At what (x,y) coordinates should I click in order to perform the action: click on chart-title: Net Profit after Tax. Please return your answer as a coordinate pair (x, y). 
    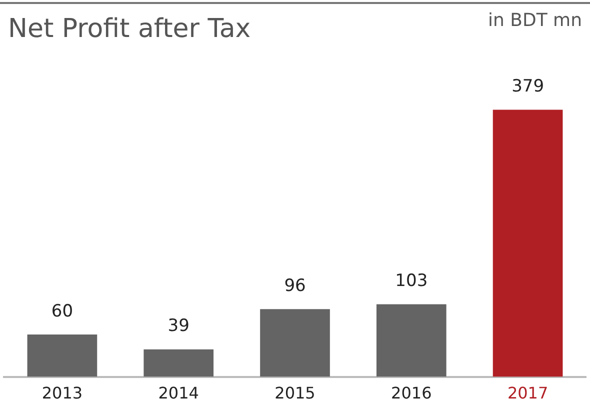
    Looking at the image, I should click on (129, 29).